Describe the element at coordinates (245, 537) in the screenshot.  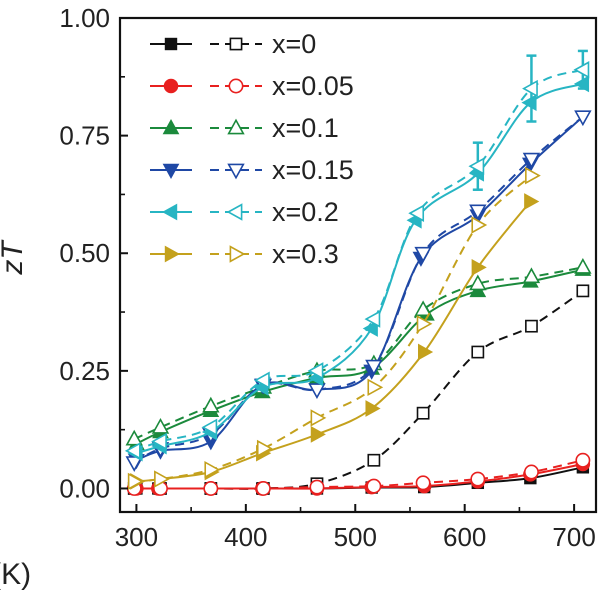
I see `x-tick-label: 400` at that location.